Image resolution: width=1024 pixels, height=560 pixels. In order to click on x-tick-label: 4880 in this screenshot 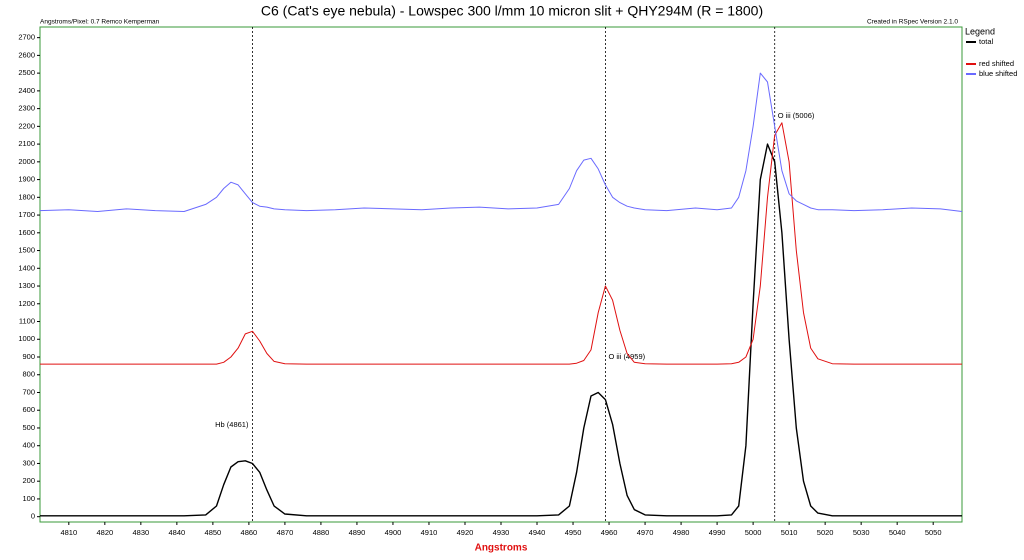, I will do `click(321, 532)`.